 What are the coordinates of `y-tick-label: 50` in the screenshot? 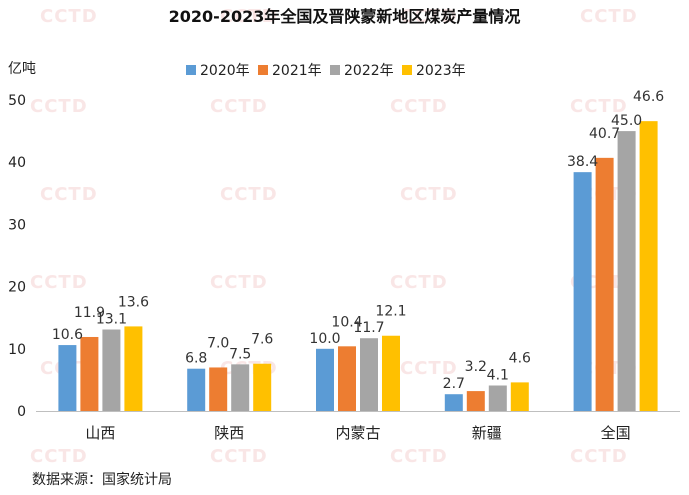 It's located at (17, 101).